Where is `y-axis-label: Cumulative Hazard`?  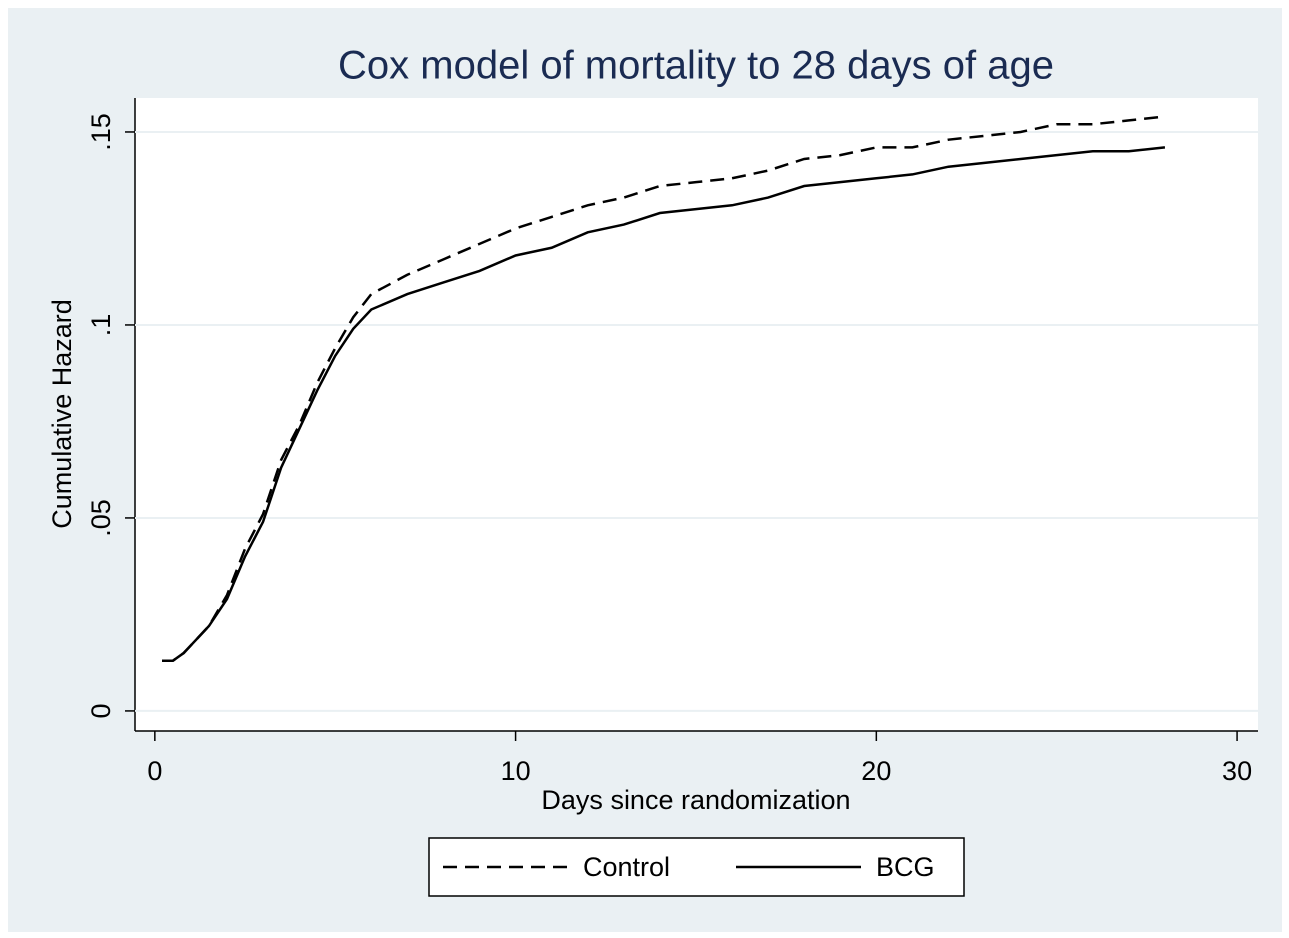 y-axis-label: Cumulative Hazard is located at coordinates (62, 414).